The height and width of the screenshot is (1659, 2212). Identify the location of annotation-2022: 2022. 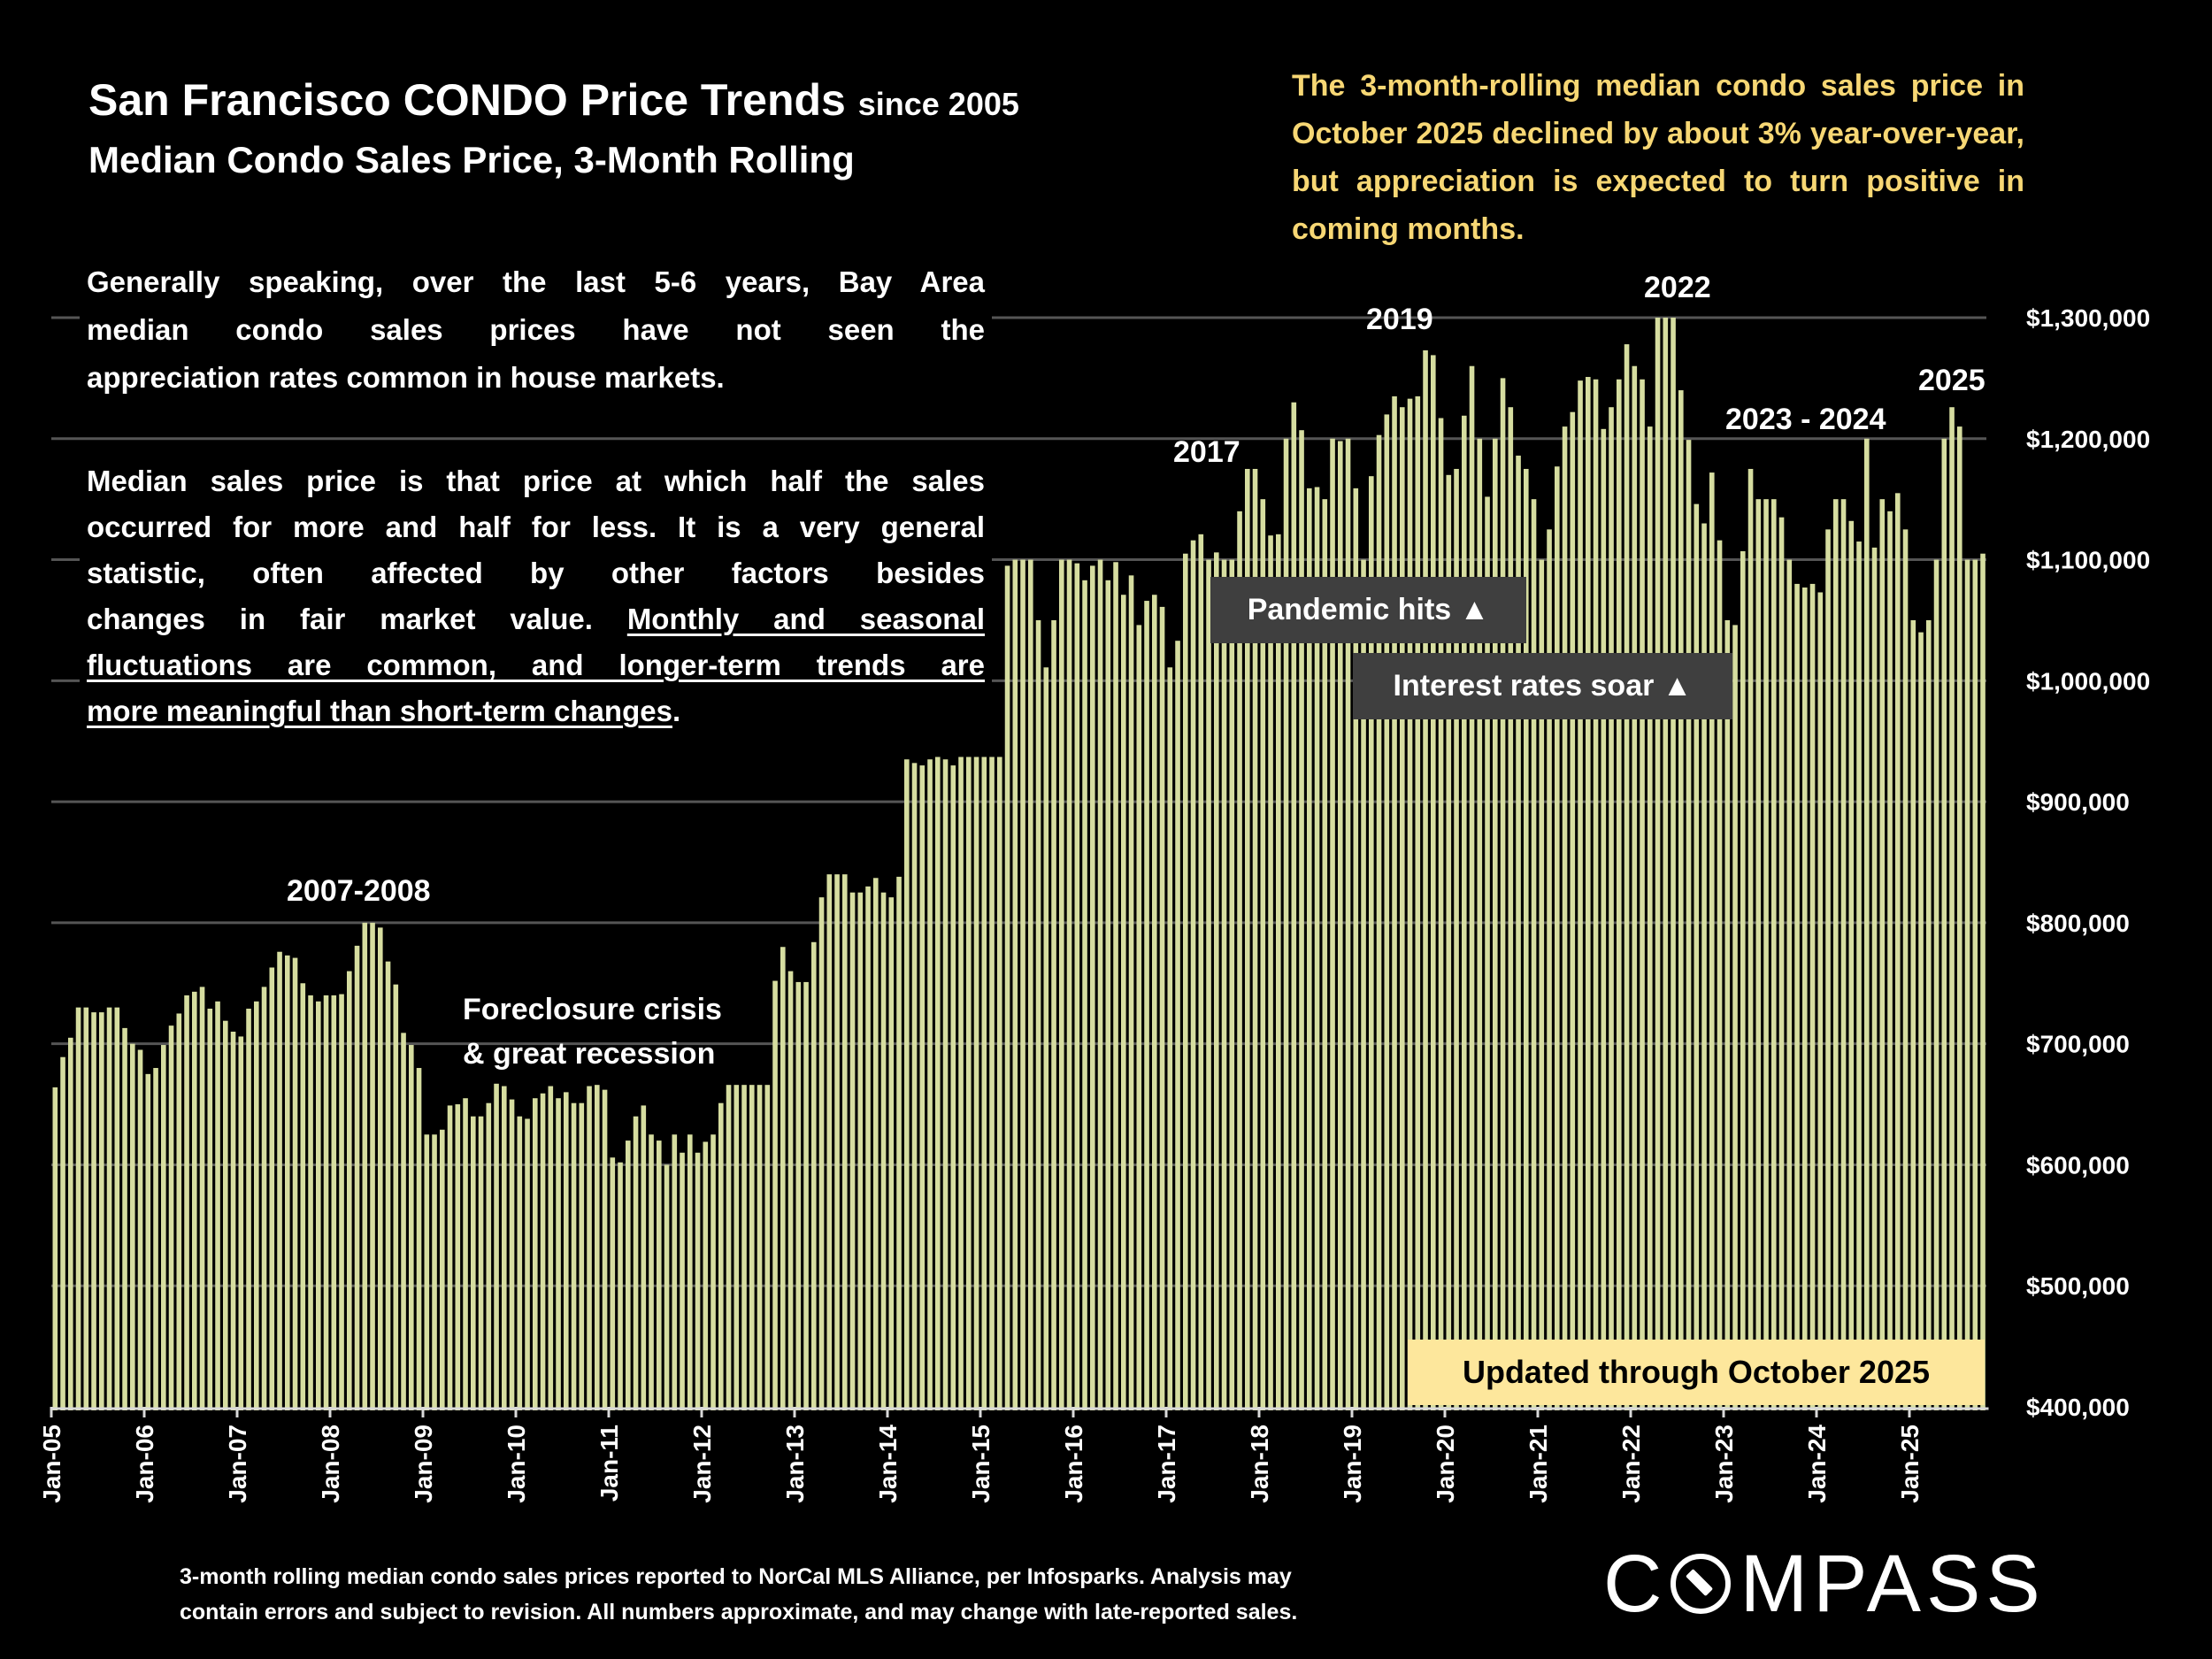
(1678, 287).